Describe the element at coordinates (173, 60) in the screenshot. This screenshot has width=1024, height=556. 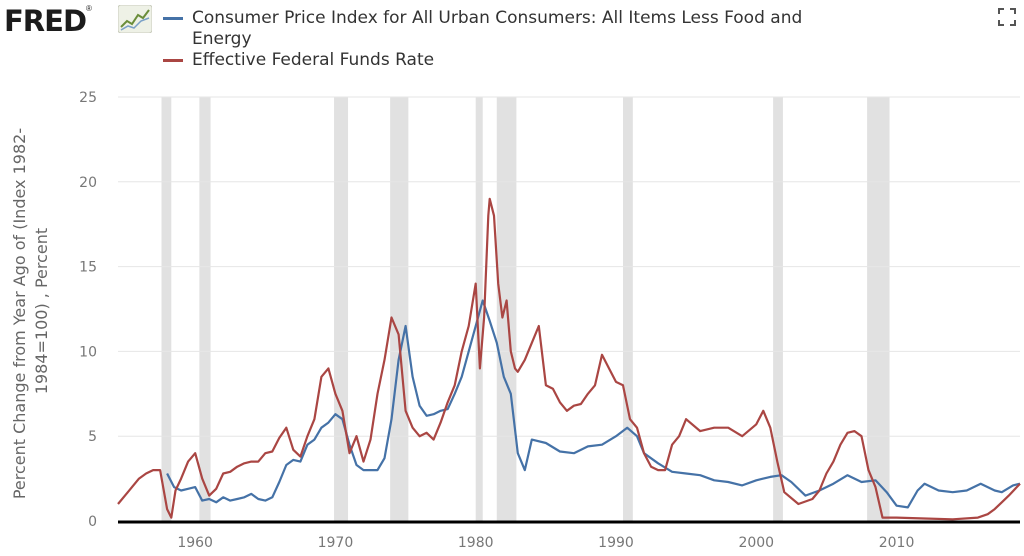
I see `legend-swatch-fed-funds` at that location.